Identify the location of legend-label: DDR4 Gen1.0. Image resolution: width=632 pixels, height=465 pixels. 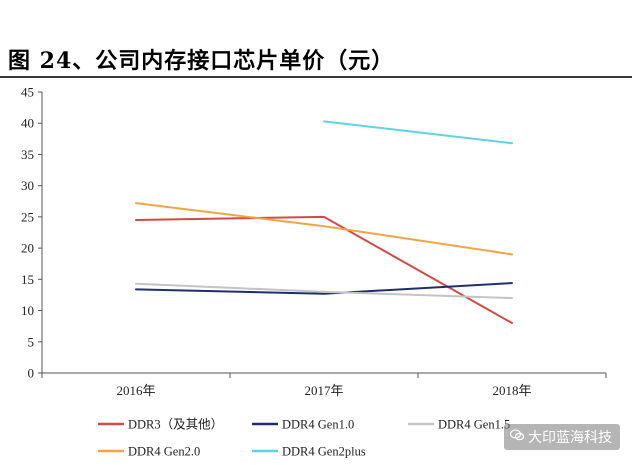
(318, 425).